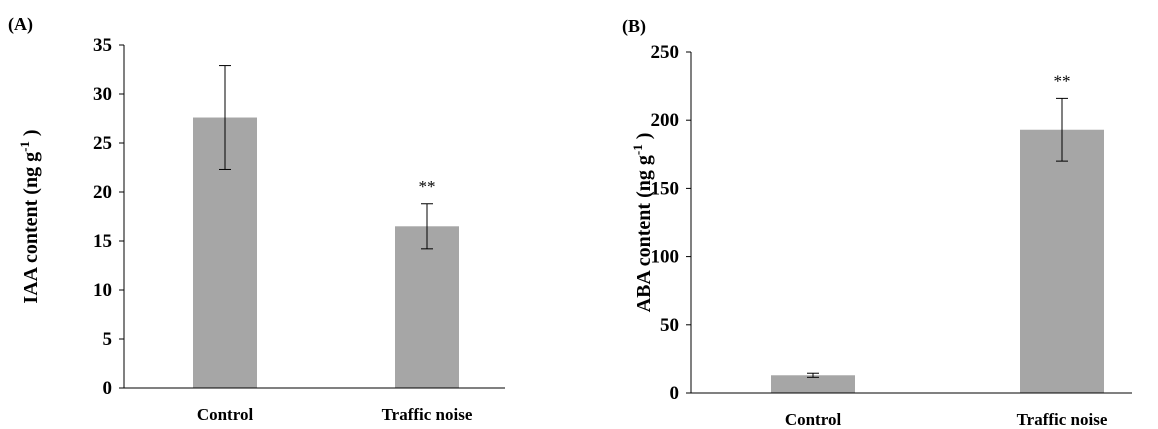 Image resolution: width=1158 pixels, height=429 pixels. Describe the element at coordinates (813, 419) in the screenshot. I see `panel-b-x-tick-label-0: Control` at that location.